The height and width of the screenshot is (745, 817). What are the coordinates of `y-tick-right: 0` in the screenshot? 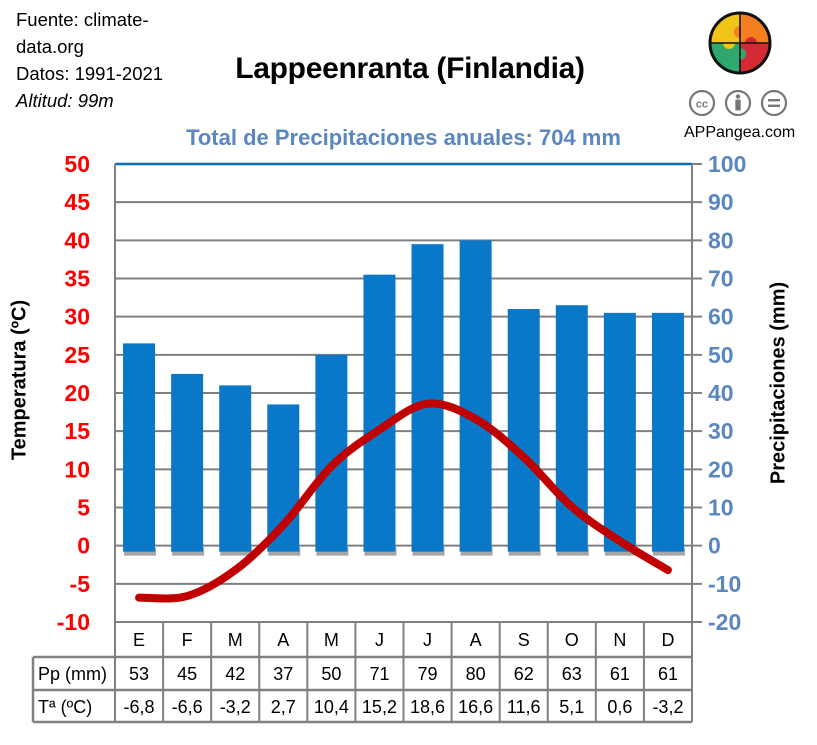 It's located at (714, 546).